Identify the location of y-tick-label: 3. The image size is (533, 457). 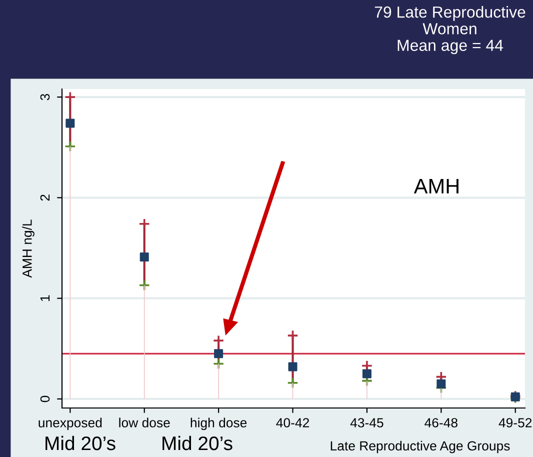
(45, 97).